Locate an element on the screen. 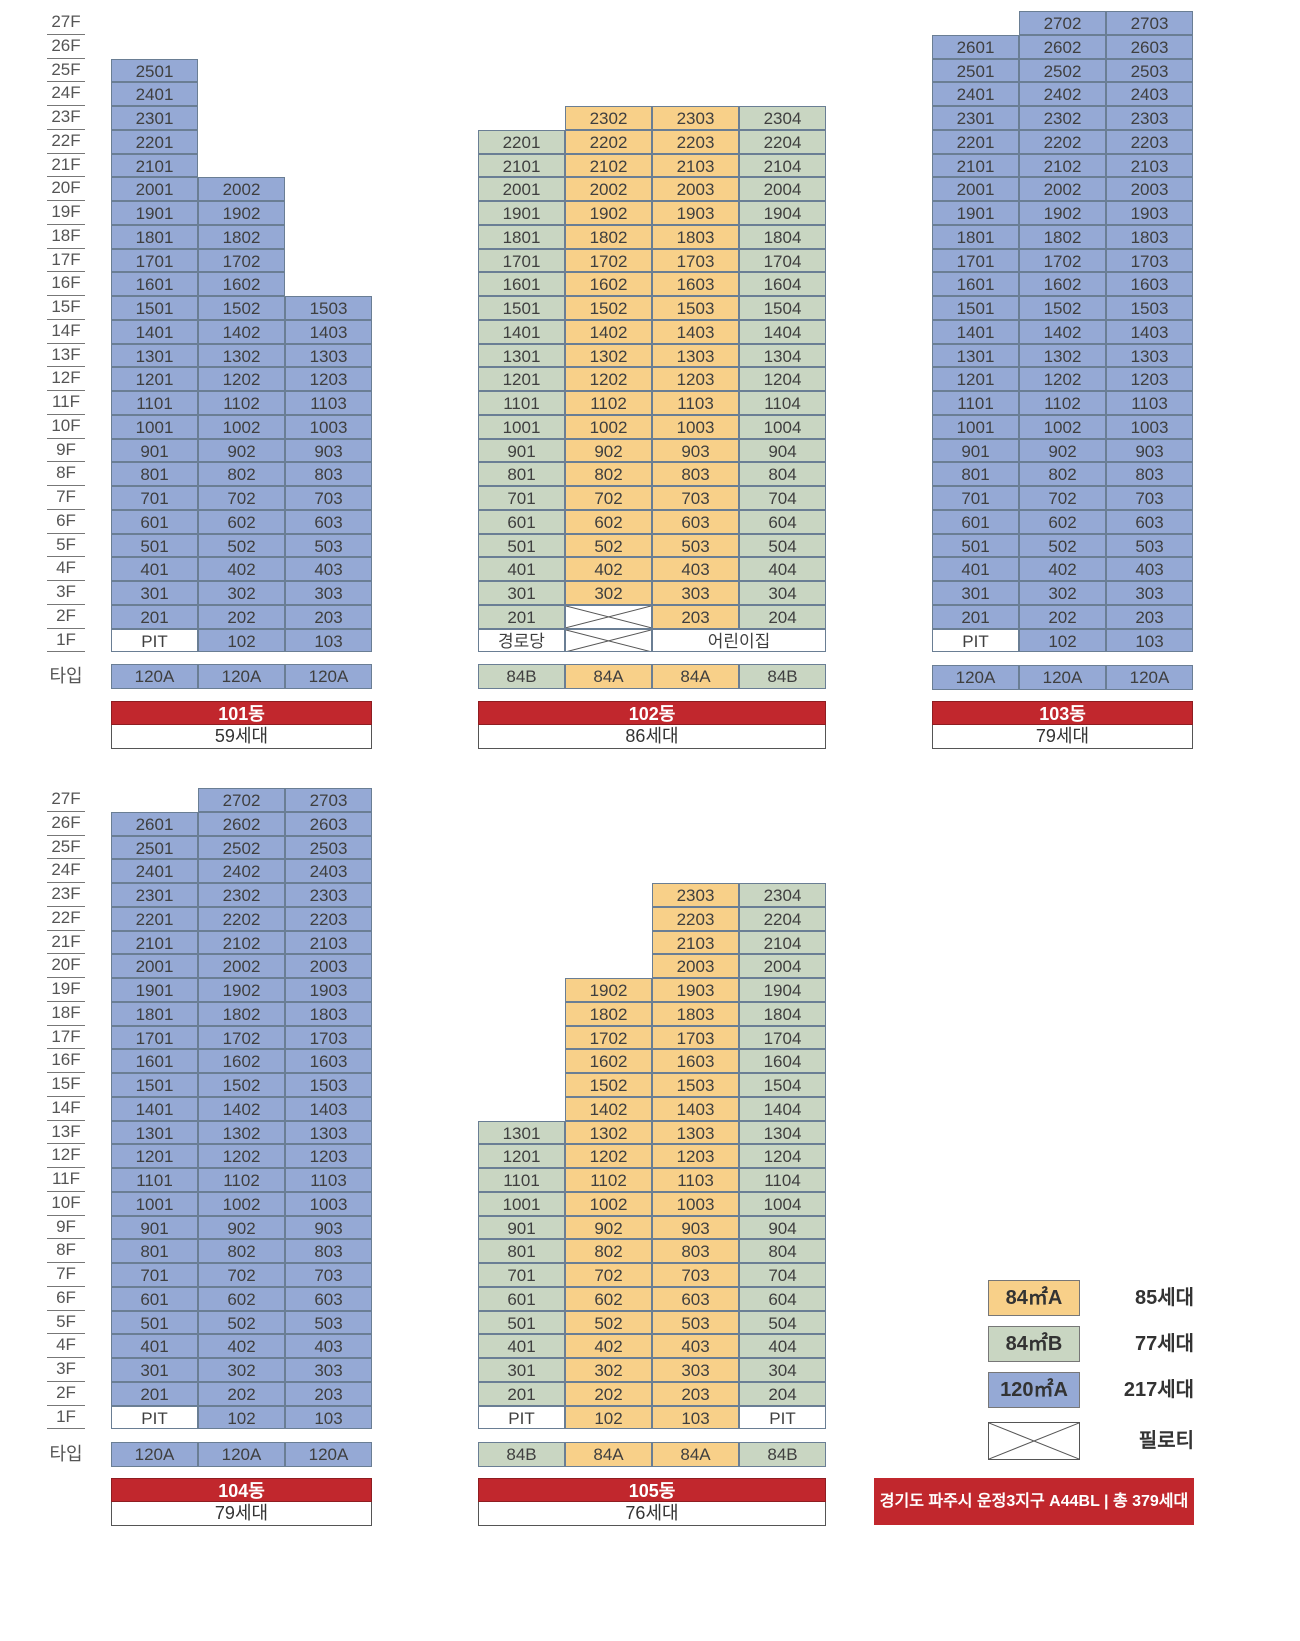 The image size is (1300, 1641). unit-cell: 401 is located at coordinates (521, 1346).